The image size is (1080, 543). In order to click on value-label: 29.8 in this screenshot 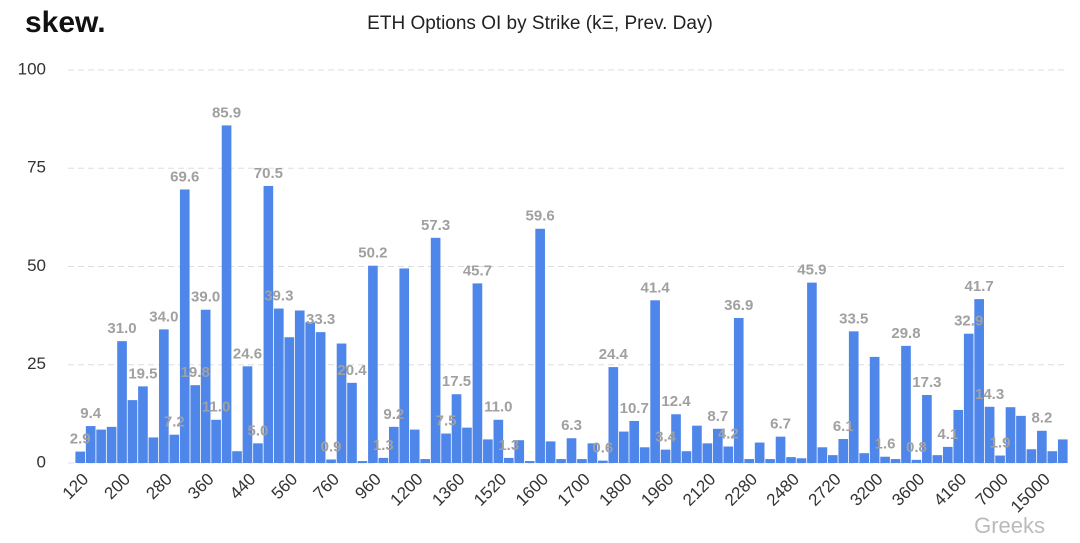, I will do `click(905, 333)`.